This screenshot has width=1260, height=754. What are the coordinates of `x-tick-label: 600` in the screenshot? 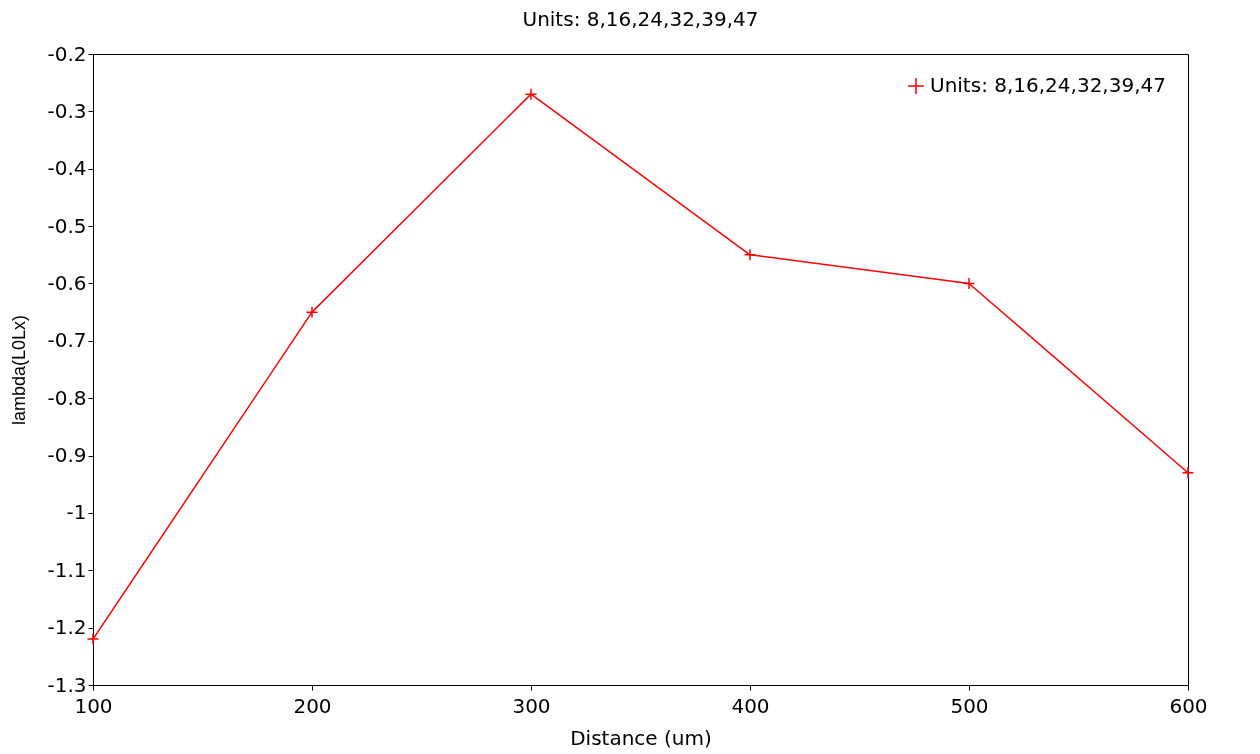 It's located at (1188, 705).